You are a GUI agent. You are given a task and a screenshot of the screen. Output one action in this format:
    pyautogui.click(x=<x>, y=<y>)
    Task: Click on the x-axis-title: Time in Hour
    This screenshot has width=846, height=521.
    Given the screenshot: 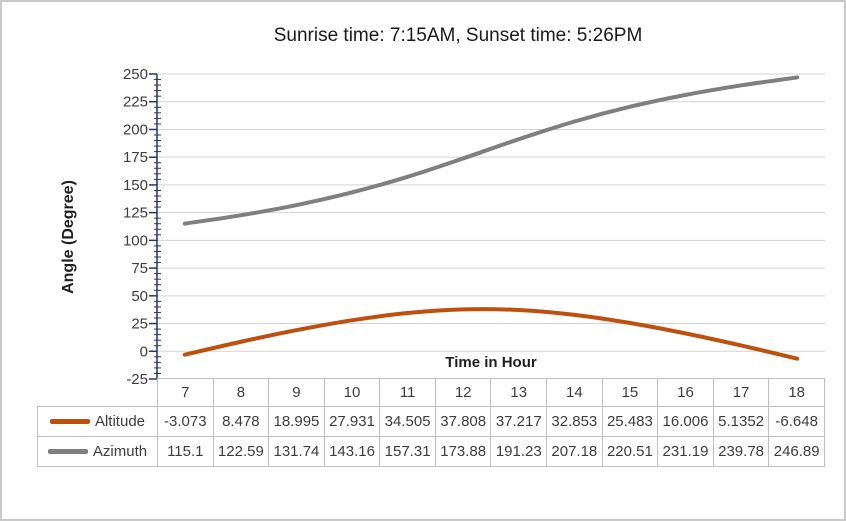 What is the action you would take?
    pyautogui.click(x=491, y=362)
    